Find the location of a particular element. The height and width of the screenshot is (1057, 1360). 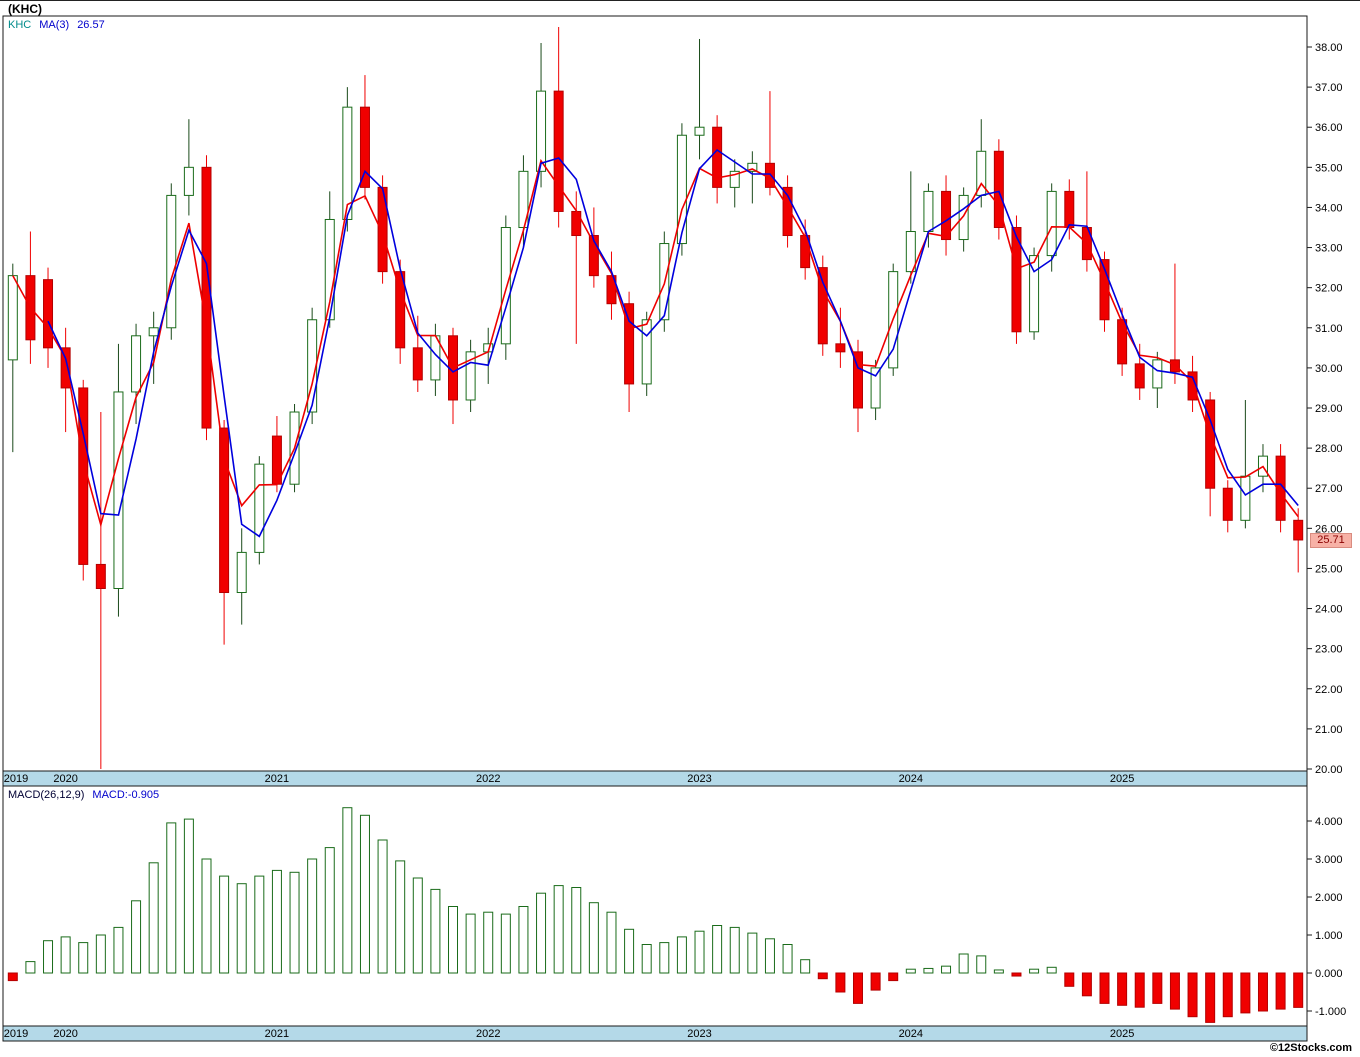

price-tick-label: 29.00 is located at coordinates (1329, 409).